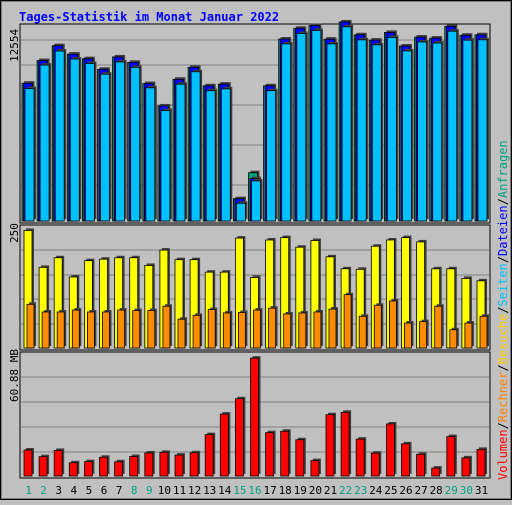 This screenshot has height=505, width=512. What do you see at coordinates (300, 490) in the screenshot?
I see `x-tick-label: 19` at bounding box center [300, 490].